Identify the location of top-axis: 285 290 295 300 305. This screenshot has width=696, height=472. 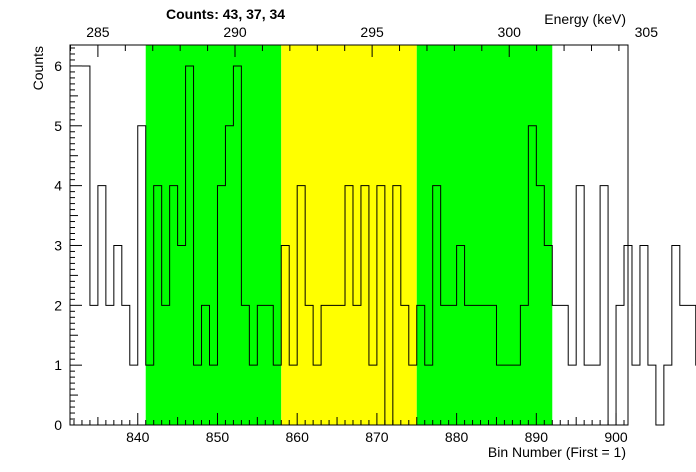
(364, 40).